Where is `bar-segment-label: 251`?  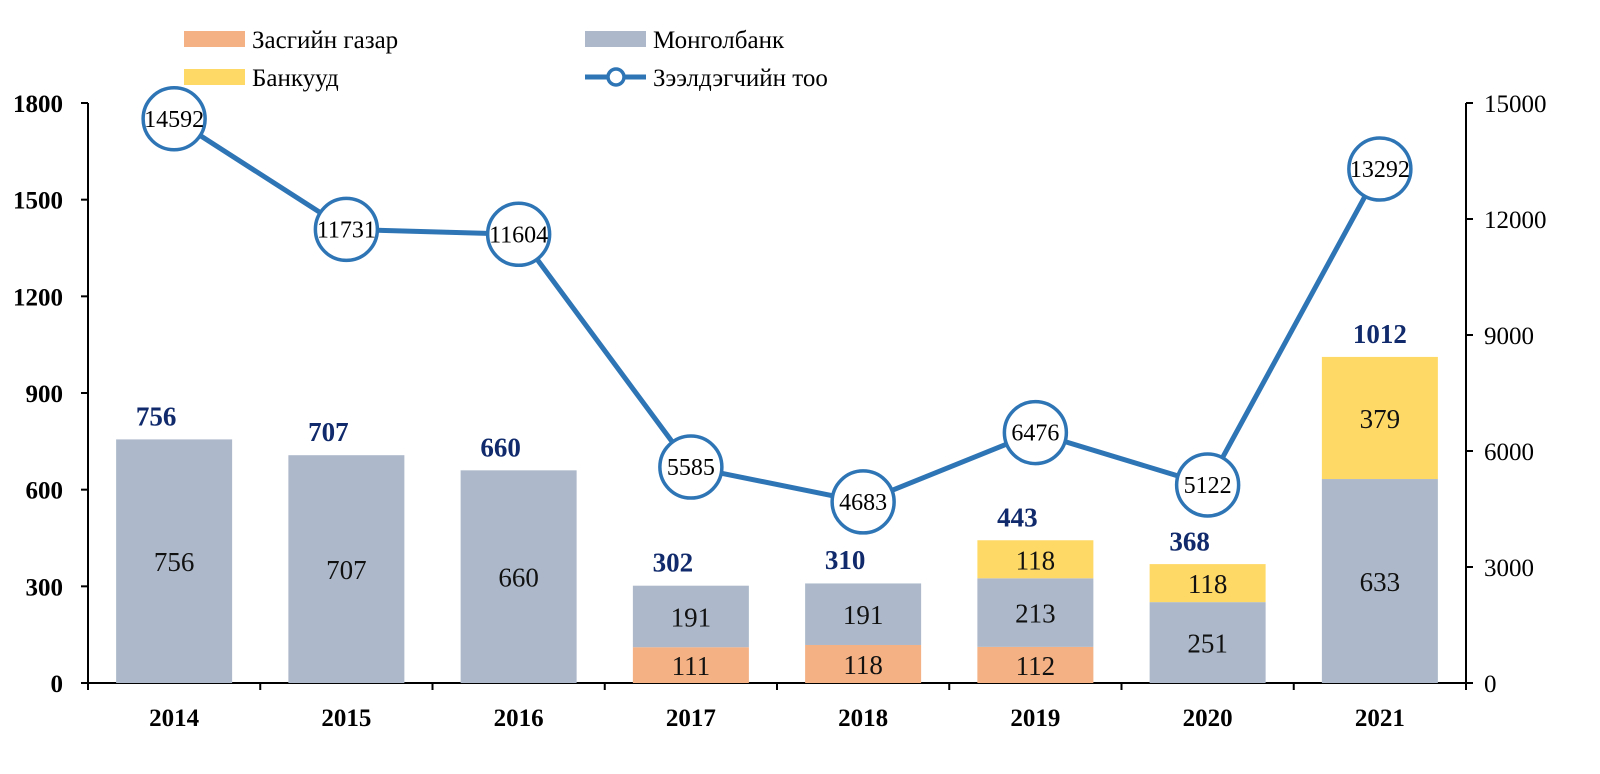
bar-segment-label: 251 is located at coordinates (1207, 644).